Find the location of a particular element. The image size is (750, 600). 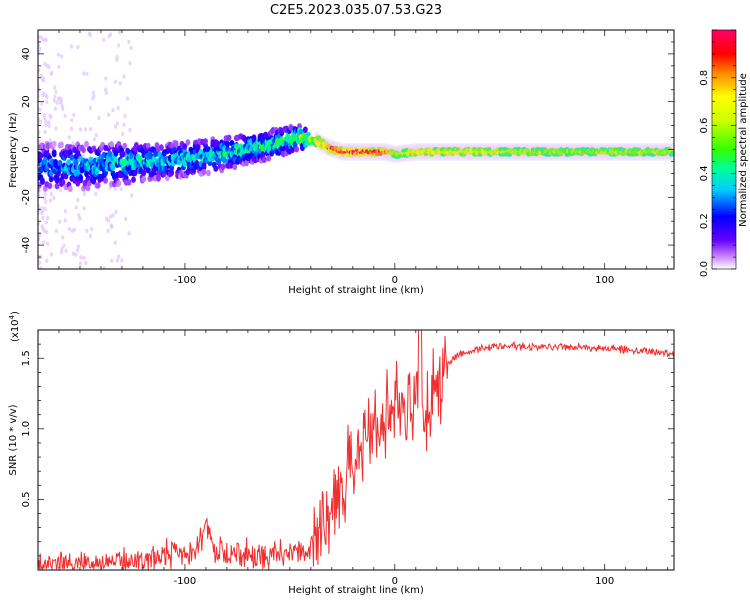

spectrogram-y-tick-label: -40 is located at coordinates (26, 245).